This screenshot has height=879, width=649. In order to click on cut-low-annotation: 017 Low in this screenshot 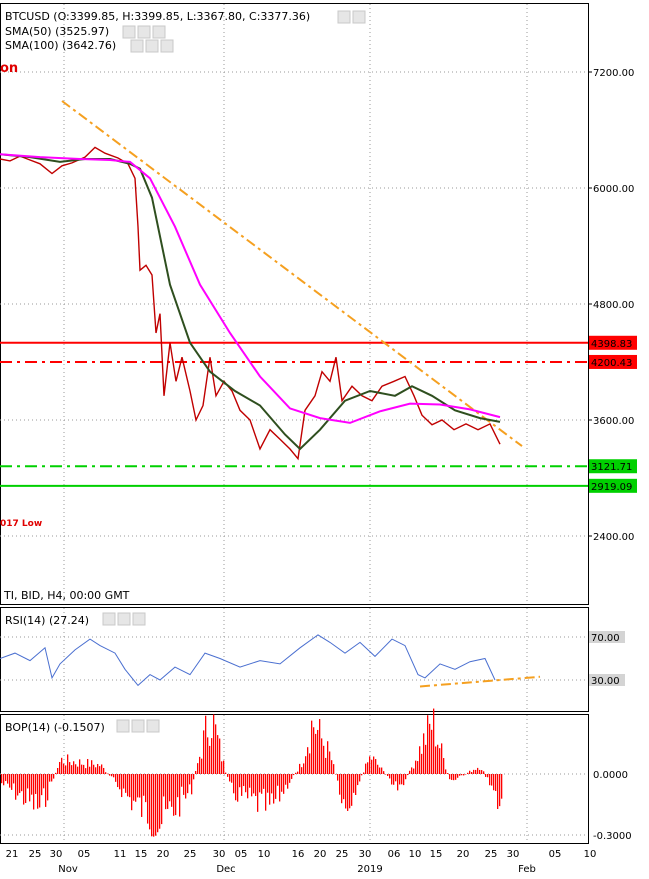, I will do `click(21, 524)`.